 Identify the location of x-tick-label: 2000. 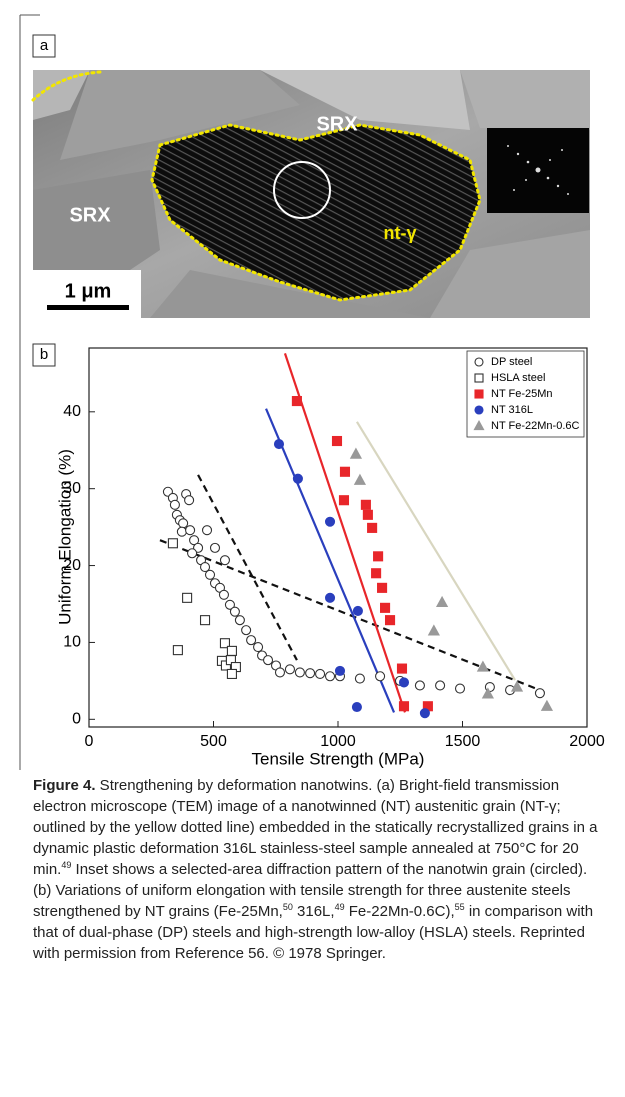
(587, 741).